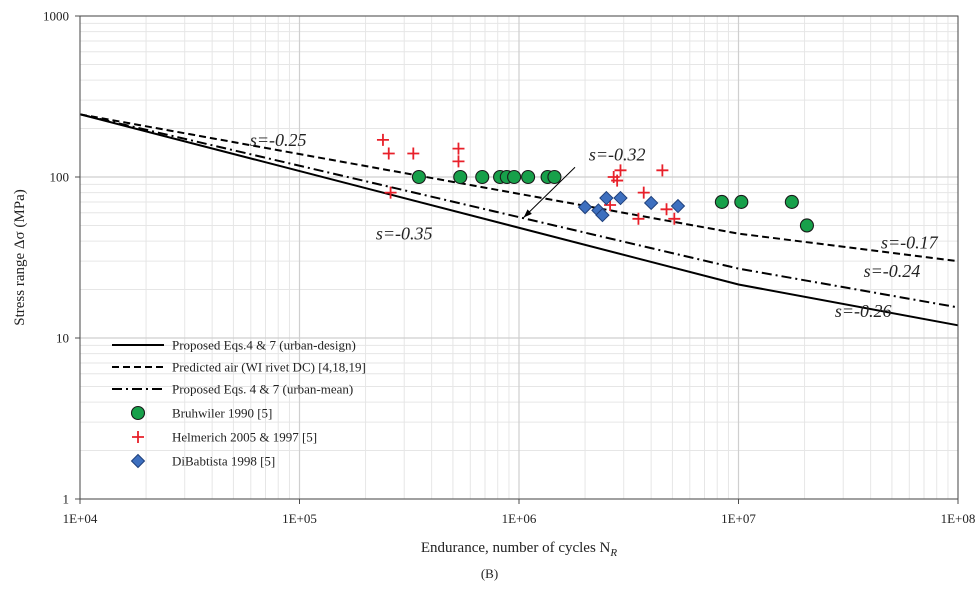 This screenshot has width=979, height=591. Describe the element at coordinates (223, 461) in the screenshot. I see `legend-label: DiBabtista 1998 [5]` at that location.